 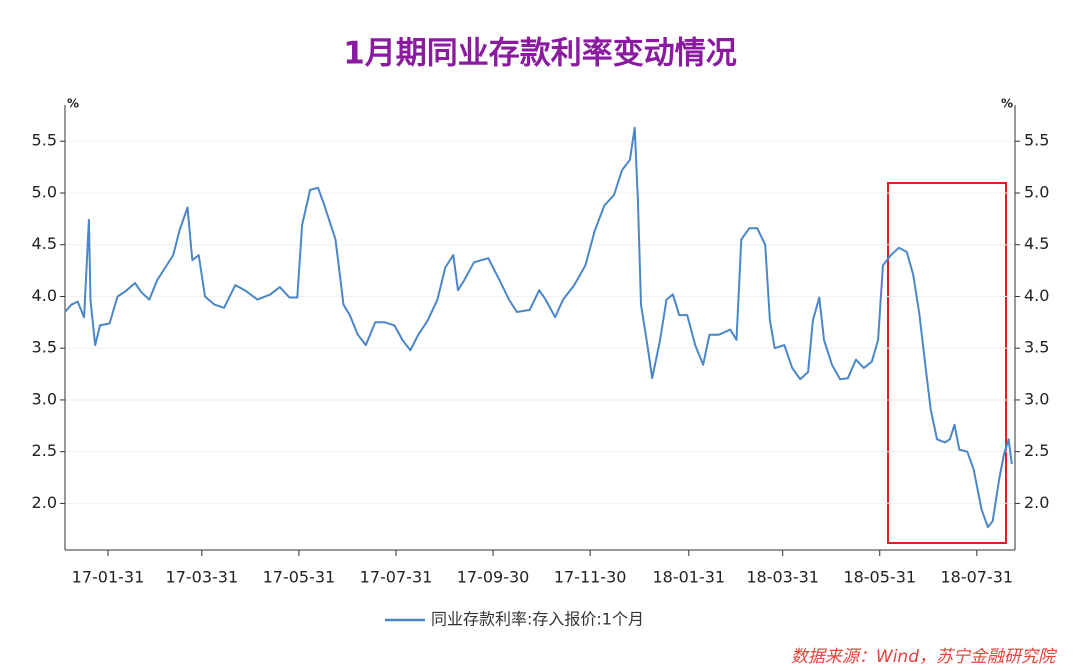 I want to click on y2-tick-label: 2.5, so click(x=1036, y=450).